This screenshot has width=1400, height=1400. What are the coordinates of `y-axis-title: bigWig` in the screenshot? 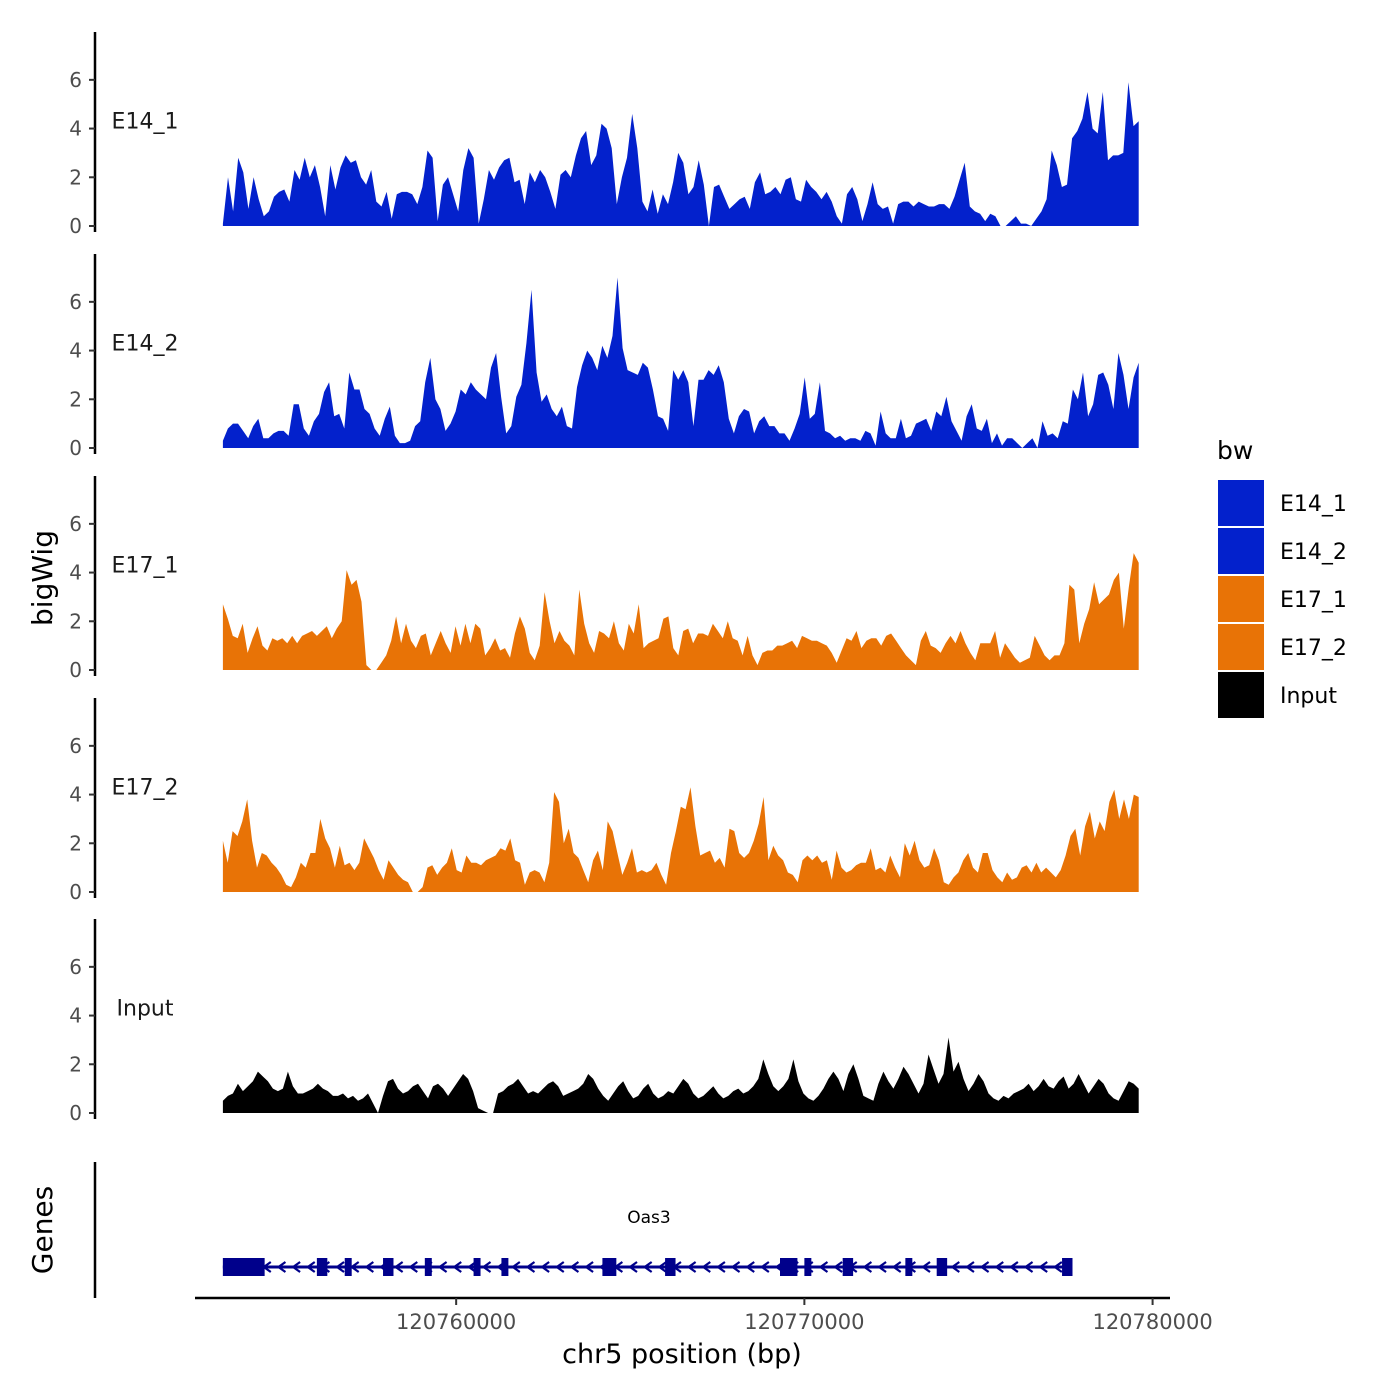 It's located at (42, 578).